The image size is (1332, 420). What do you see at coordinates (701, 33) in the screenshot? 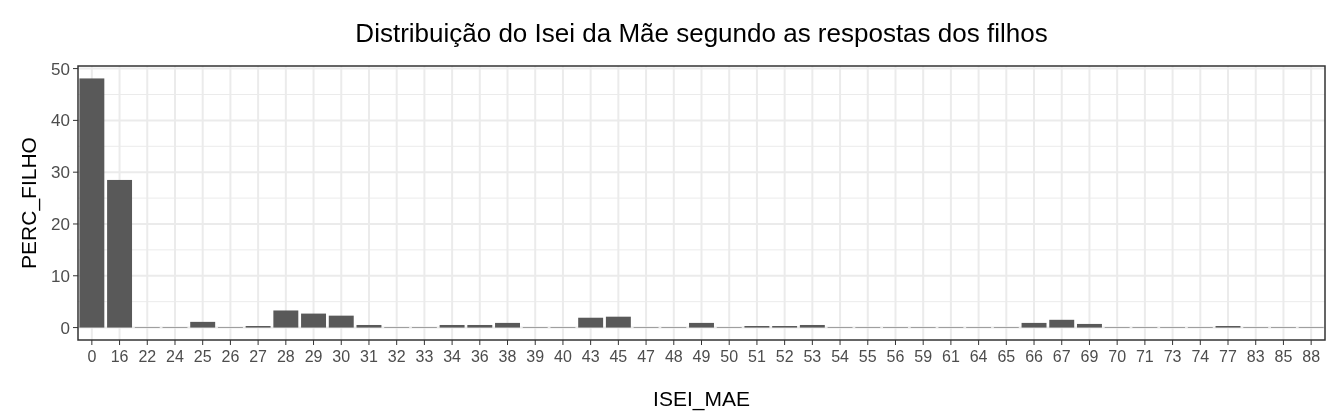
I see `chart-title: Distribuição do Isei da Mãe segundo as respostas dos filhos` at bounding box center [701, 33].